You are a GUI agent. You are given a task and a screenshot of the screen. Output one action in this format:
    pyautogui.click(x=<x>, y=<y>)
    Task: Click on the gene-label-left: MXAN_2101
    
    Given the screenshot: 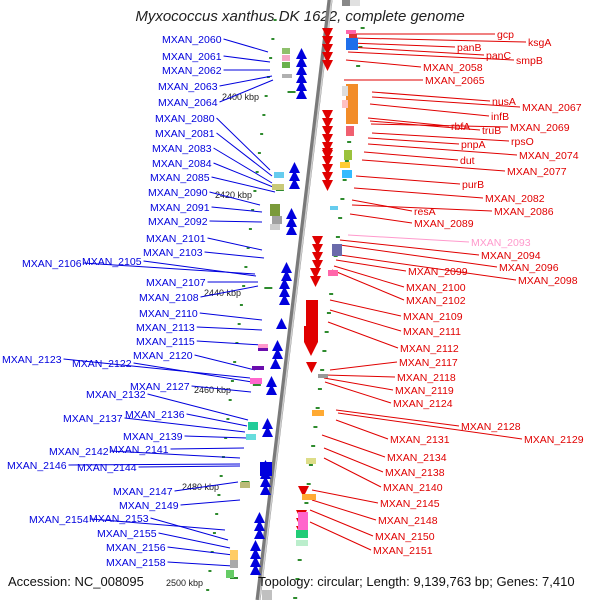 What is the action you would take?
    pyautogui.click(x=176, y=239)
    